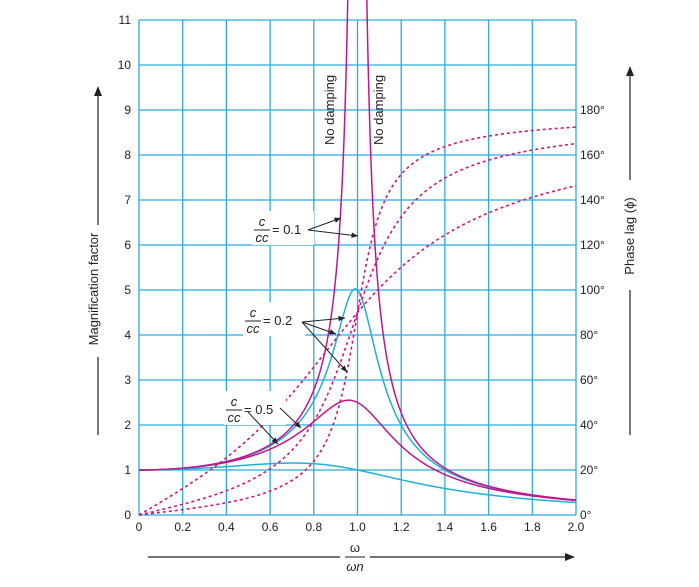 Image resolution: width=699 pixels, height=587 pixels. Describe the element at coordinates (378, 110) in the screenshot. I see `no-damping-label-right: No damping` at that location.